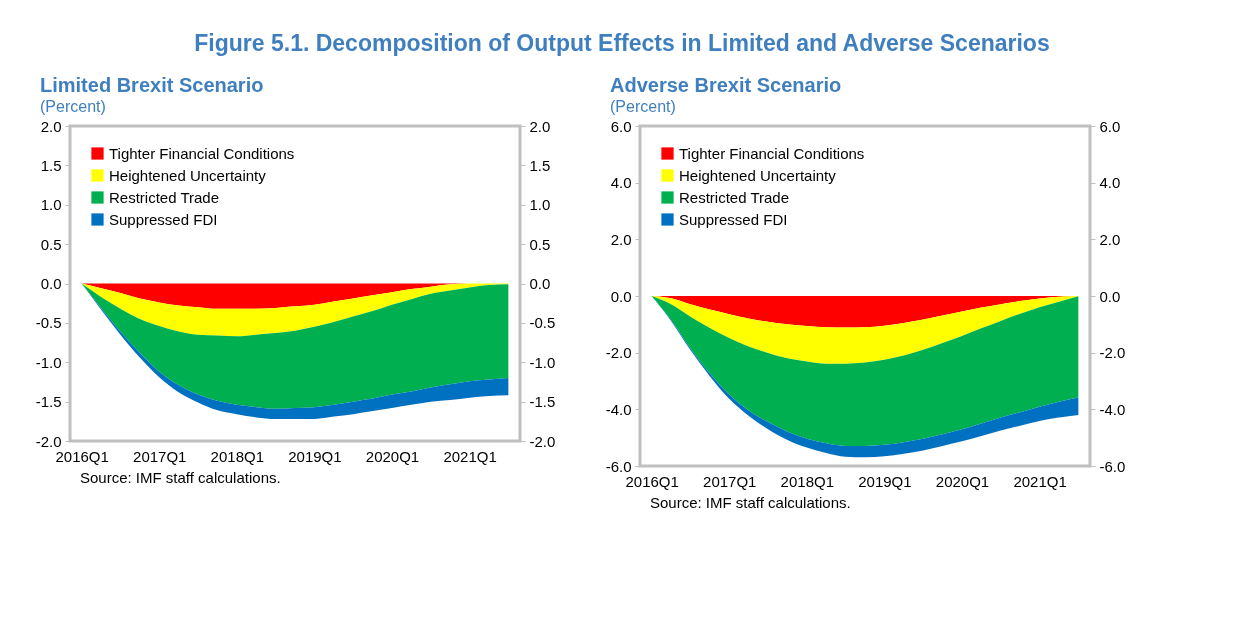 This screenshot has width=1244, height=621. I want to click on chart-title: Adverse Brexit Scenario, so click(726, 85).